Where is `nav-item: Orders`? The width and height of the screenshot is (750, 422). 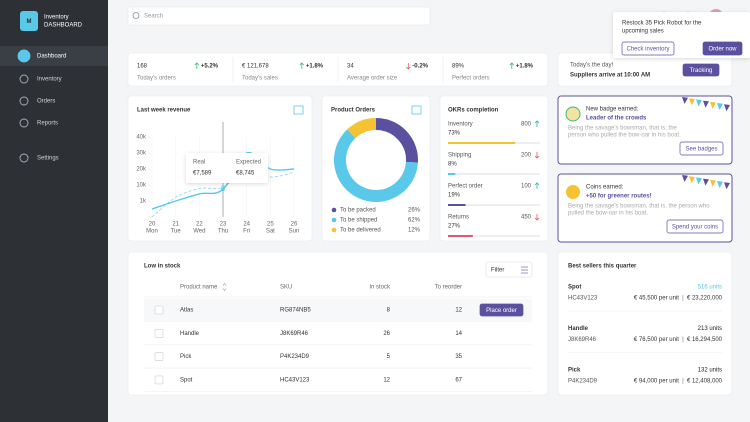 nav-item: Orders is located at coordinates (37, 101).